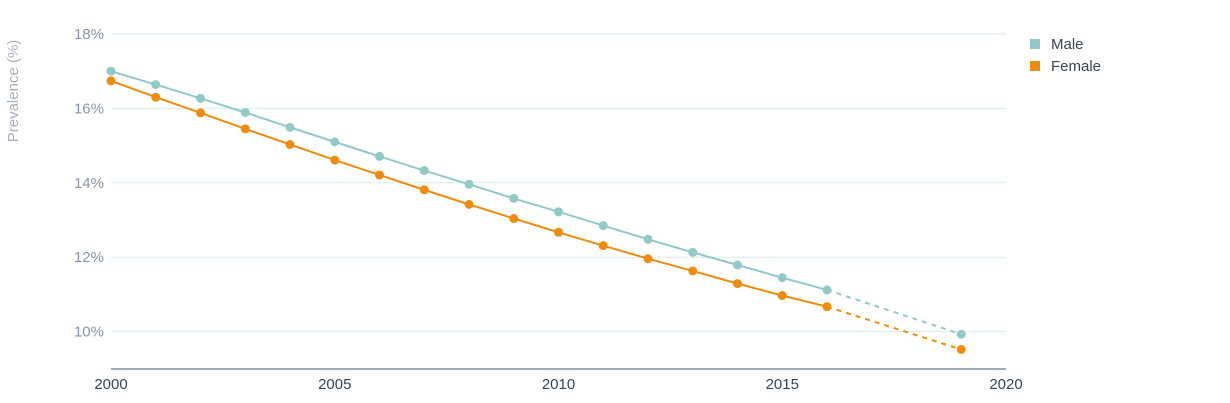 The height and width of the screenshot is (403, 1230). I want to click on x-axis-ticks: 2000 2005 2010 2015 2020, so click(558, 384).